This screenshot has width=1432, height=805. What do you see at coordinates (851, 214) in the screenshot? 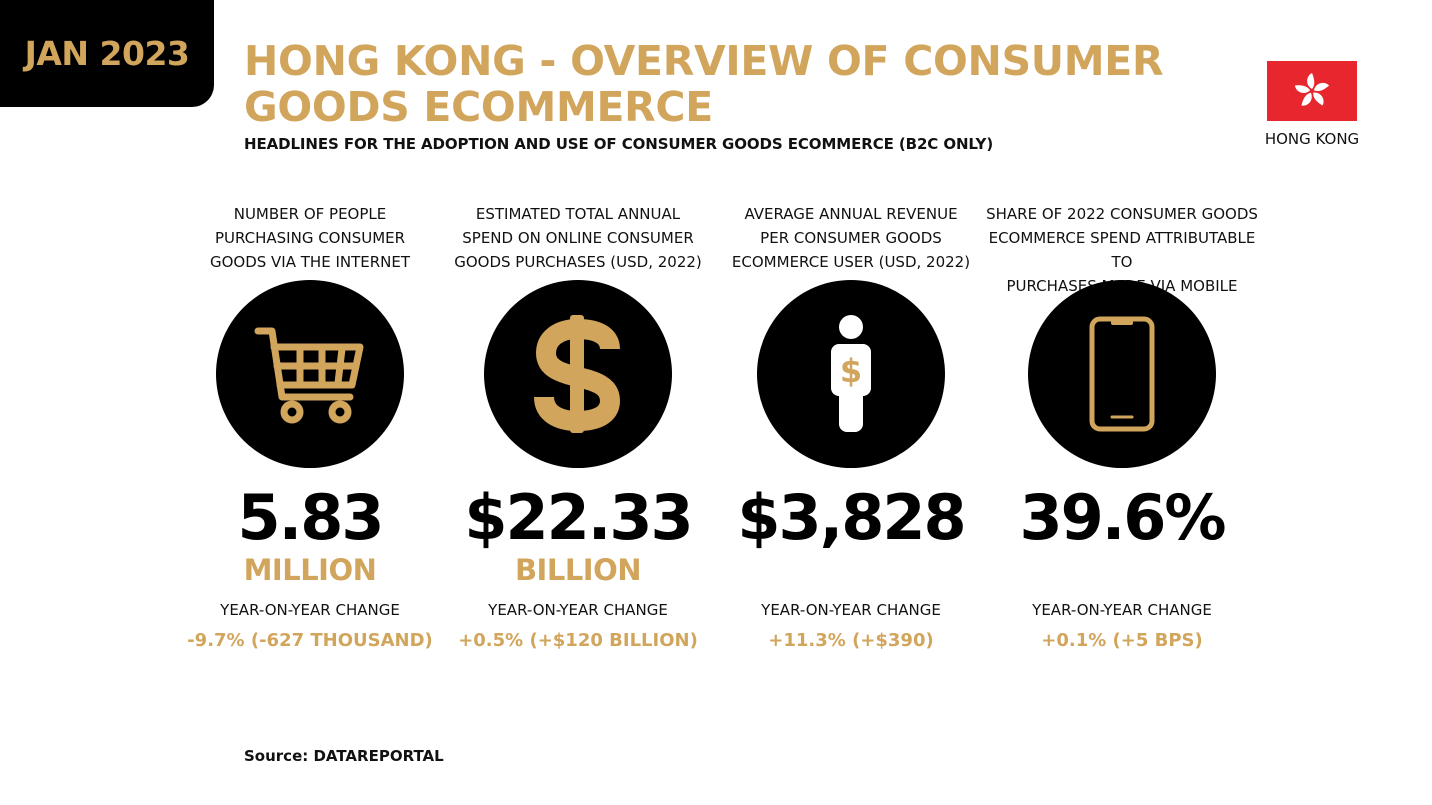
I see `stat-label-line: AVERAGE ANNUAL REVENUE` at bounding box center [851, 214].